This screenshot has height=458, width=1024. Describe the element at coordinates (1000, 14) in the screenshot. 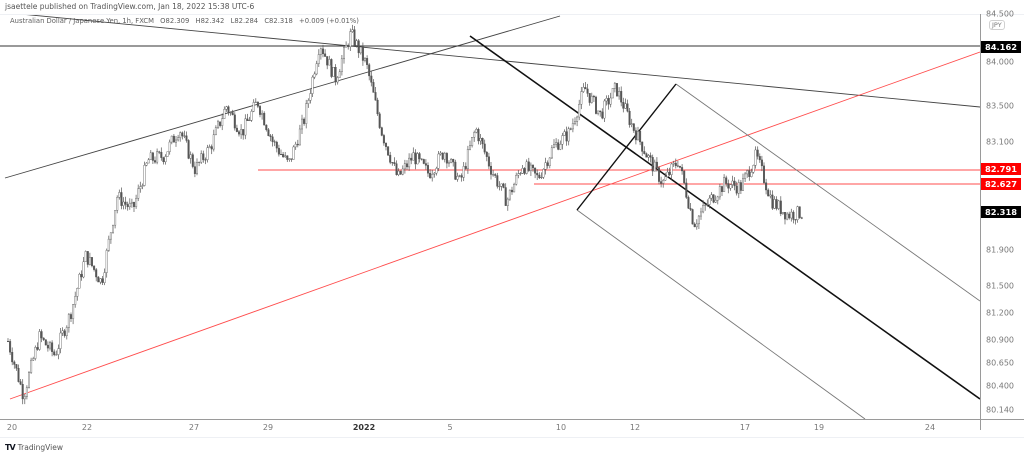

I see `price-label-top-partial: 84.500` at that location.